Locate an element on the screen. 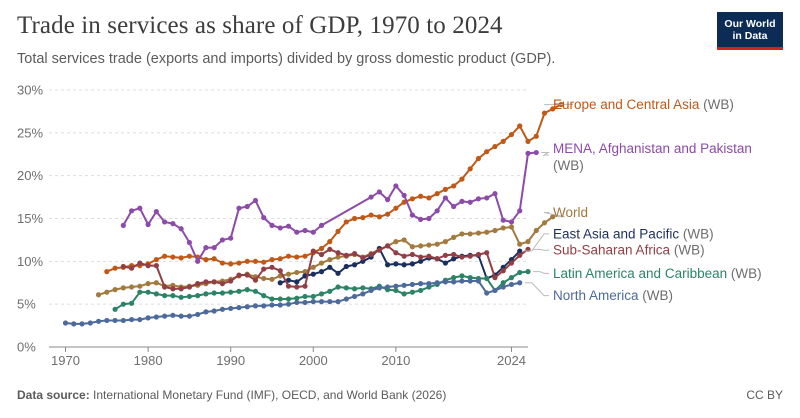 This screenshot has height=418, width=800. x-tick-label: 2000 is located at coordinates (313, 360).